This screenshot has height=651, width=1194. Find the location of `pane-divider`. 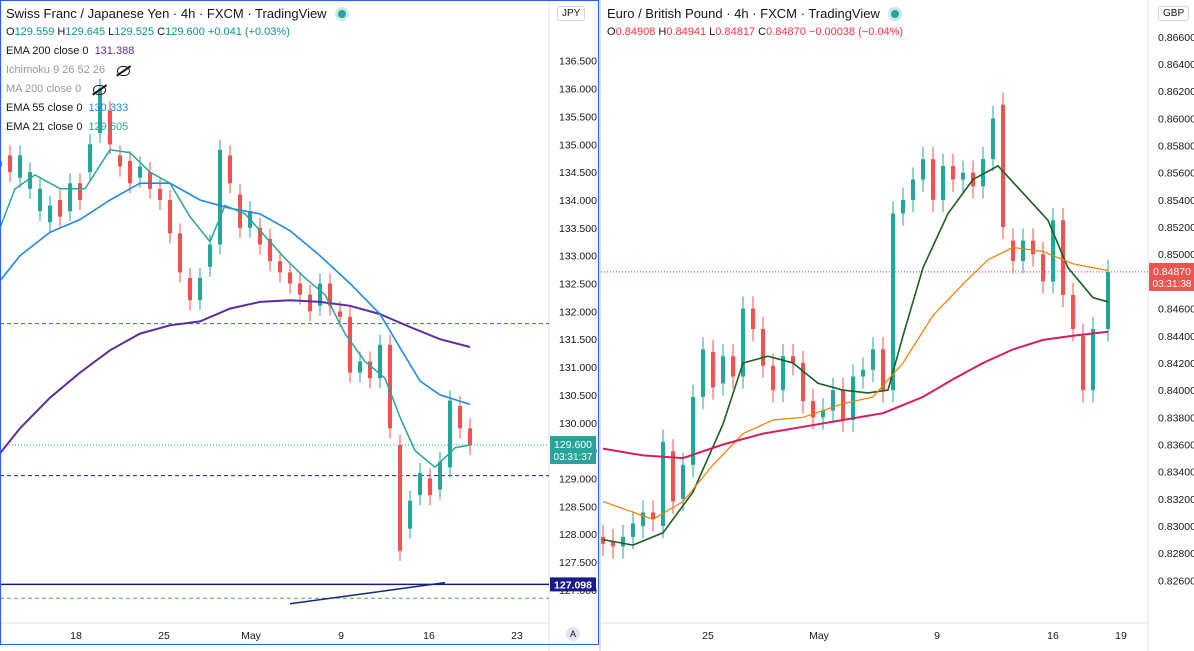

pane-divider is located at coordinates (600, 325).